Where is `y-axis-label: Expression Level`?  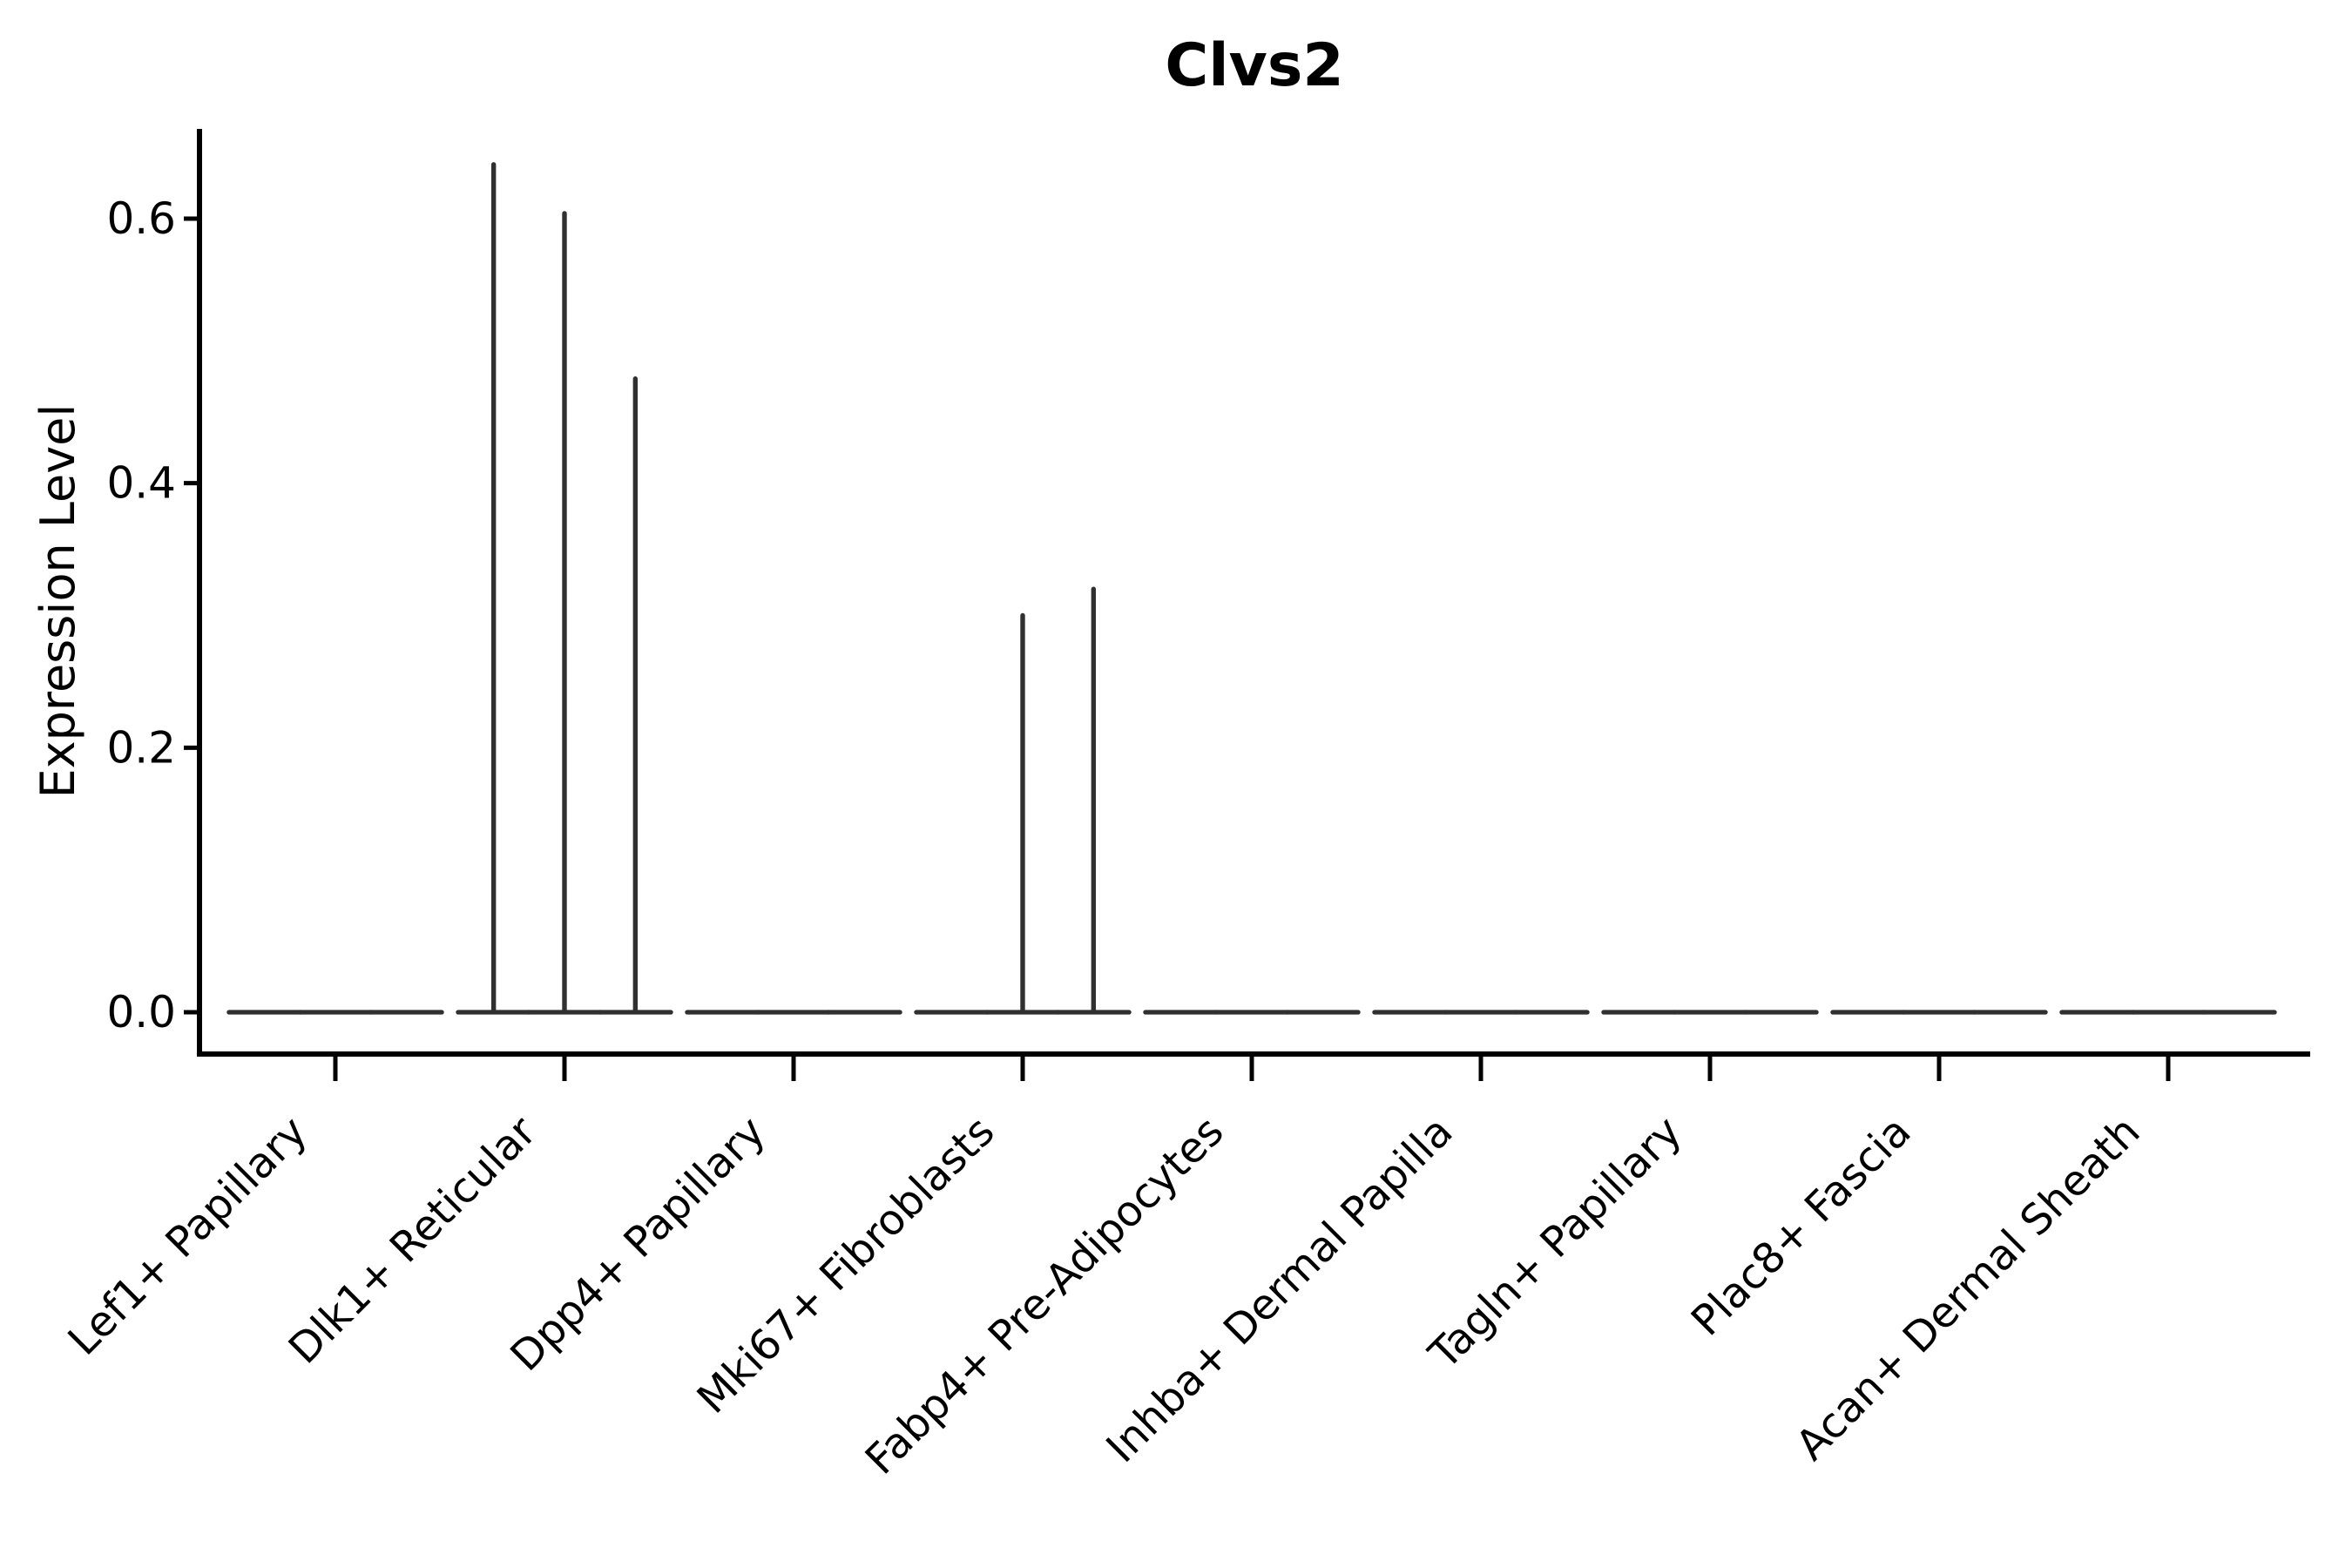 y-axis-label: Expression Level is located at coordinates (58, 601).